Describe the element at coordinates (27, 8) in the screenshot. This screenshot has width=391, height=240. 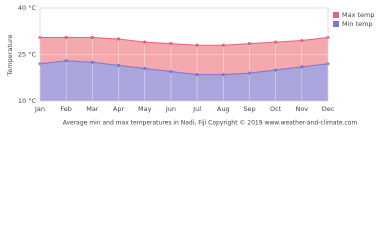
I see `y-tick-label: 40 °C` at that location.